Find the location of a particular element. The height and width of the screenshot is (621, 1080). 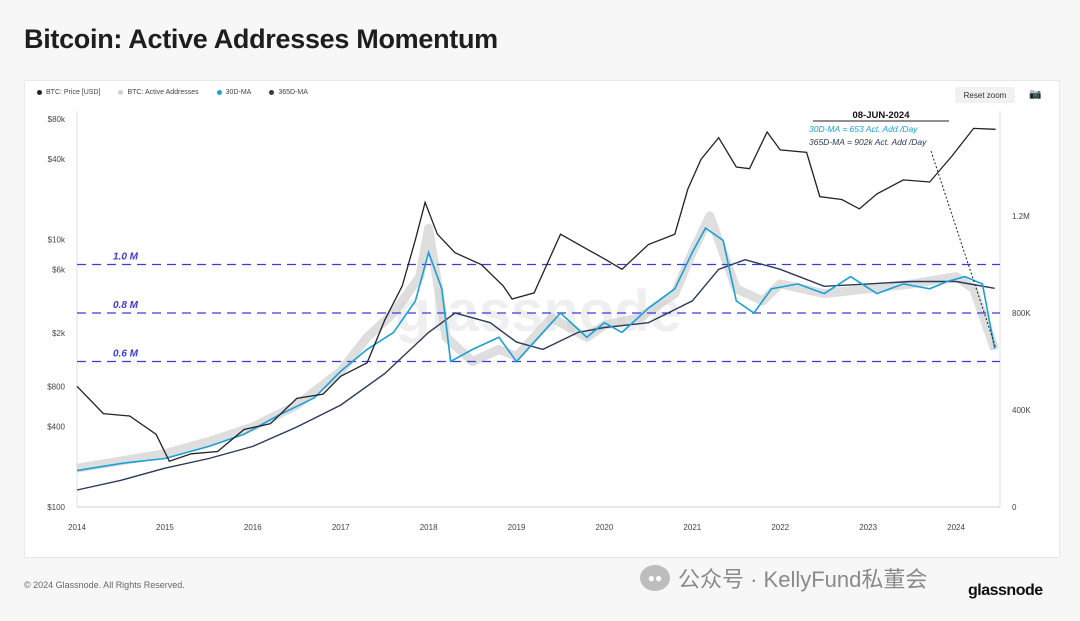

legend-item-active: BTC: Active Addresses is located at coordinates (158, 92).